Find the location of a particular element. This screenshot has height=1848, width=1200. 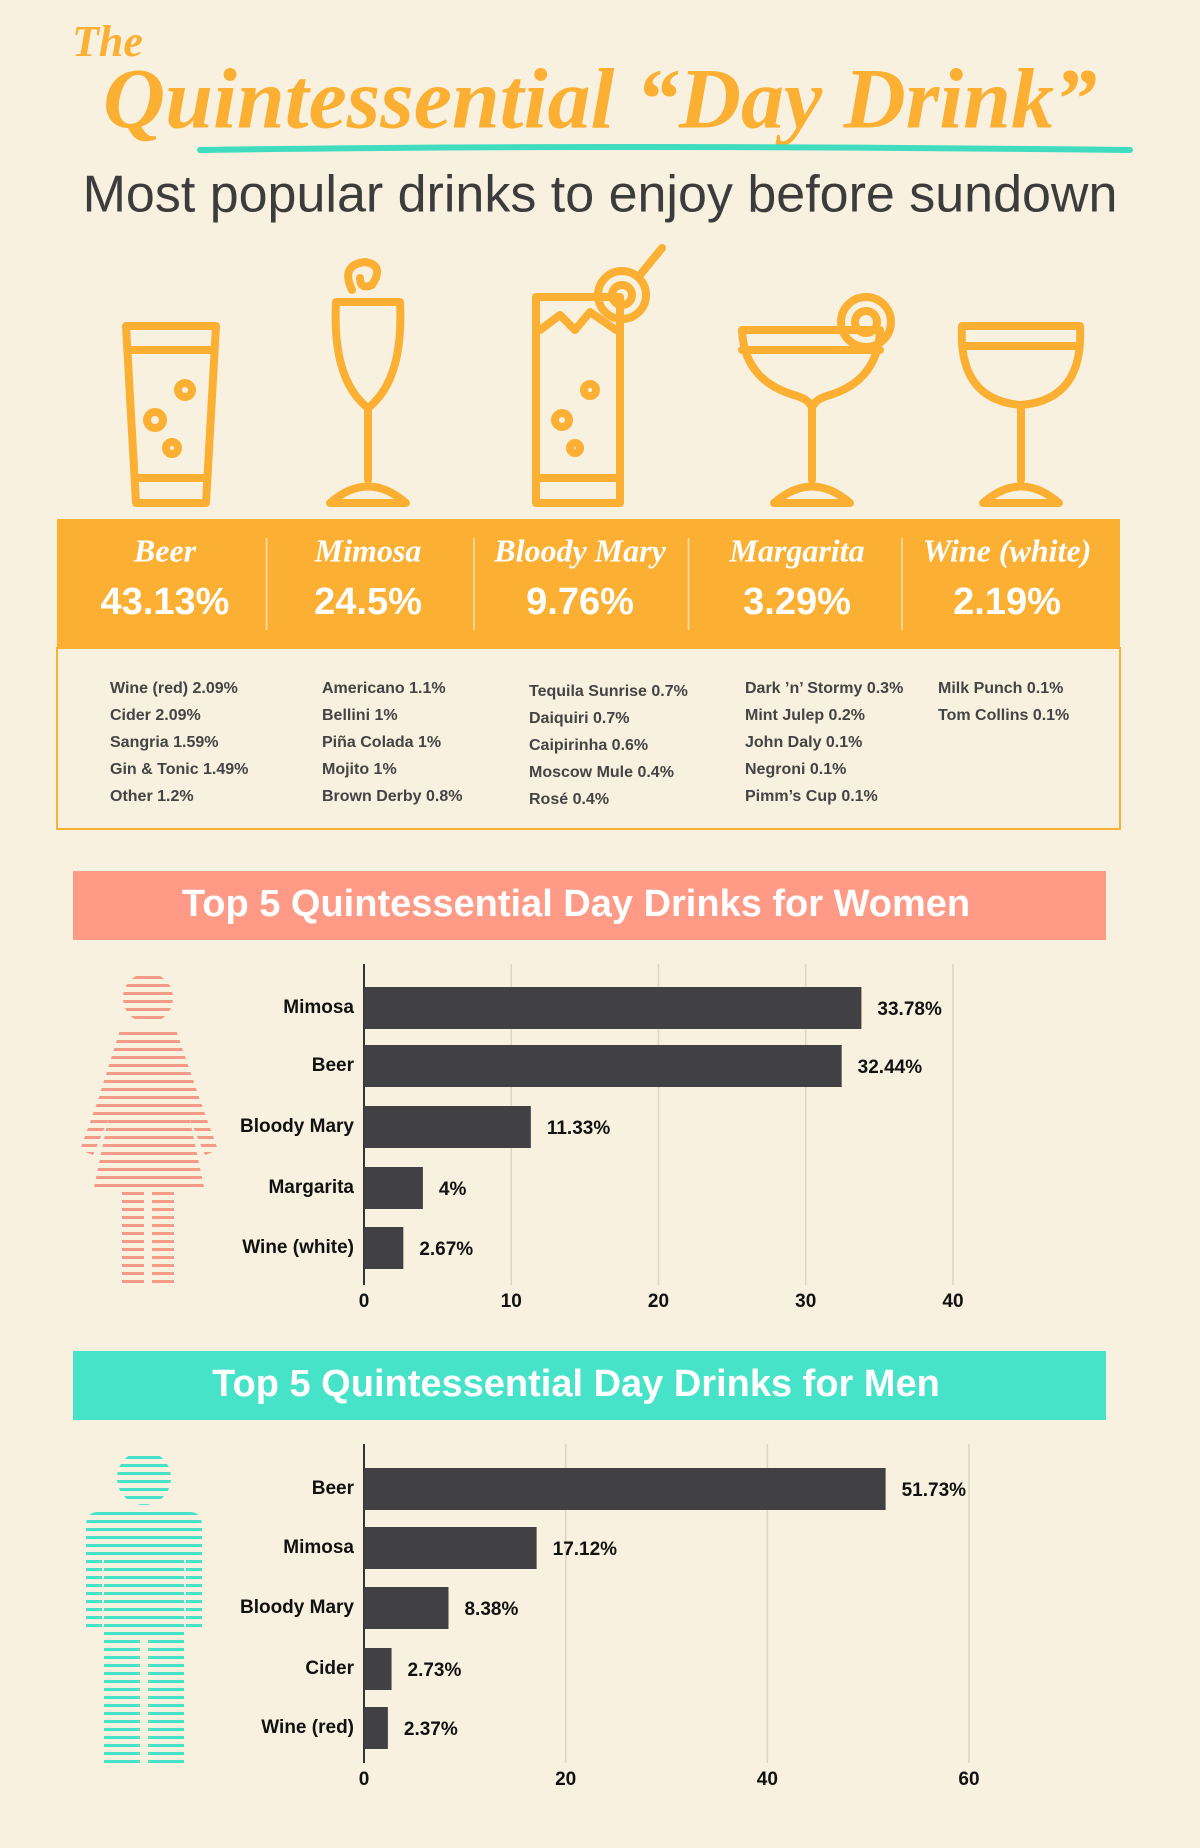

other-drink: Piña Colada 1% is located at coordinates (381, 742).